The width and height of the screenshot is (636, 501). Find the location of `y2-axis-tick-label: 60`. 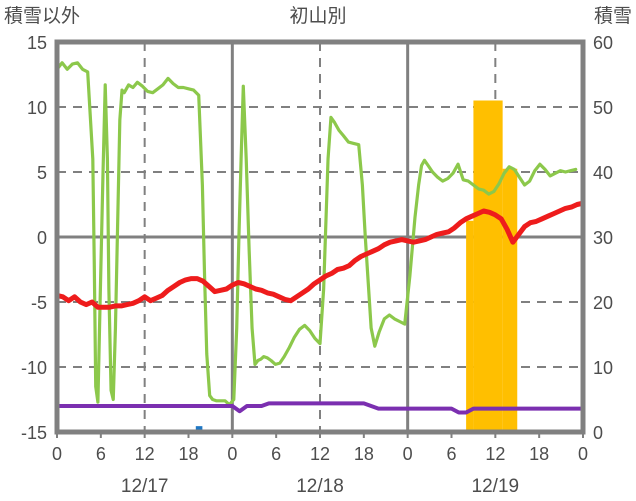

y2-axis-tick-label: 60 is located at coordinates (603, 43).